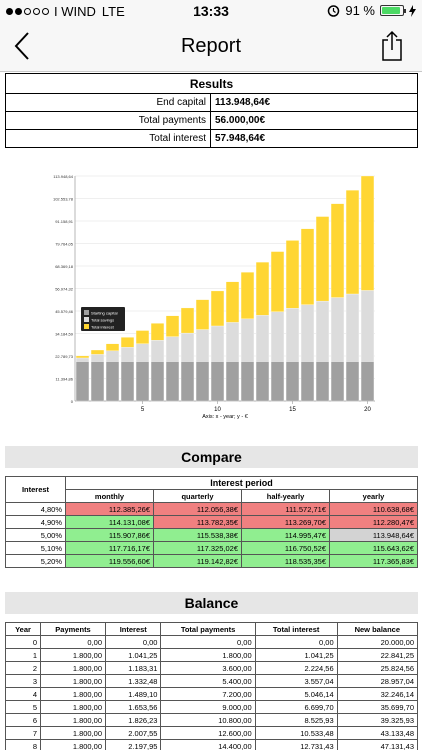 The width and height of the screenshot is (422, 750). I want to click on page-title: Report, so click(211, 46).